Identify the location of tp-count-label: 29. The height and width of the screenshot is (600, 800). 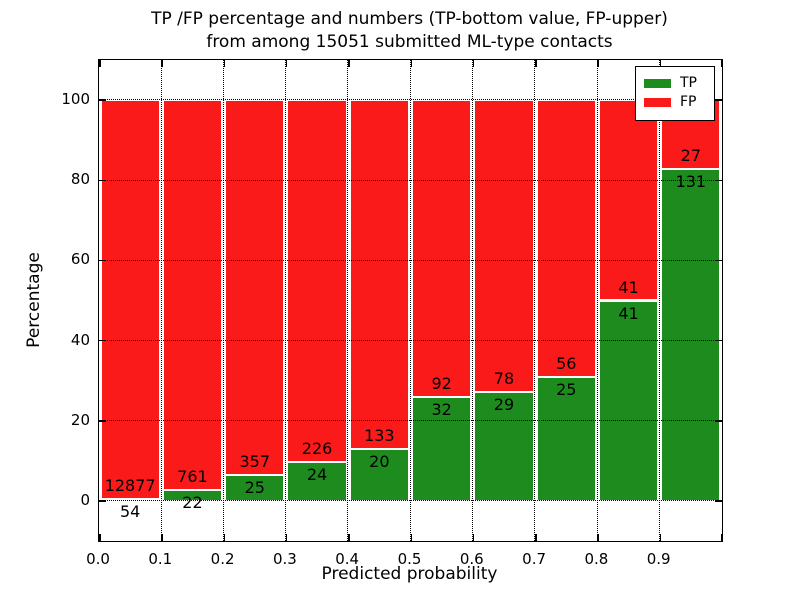
(504, 405).